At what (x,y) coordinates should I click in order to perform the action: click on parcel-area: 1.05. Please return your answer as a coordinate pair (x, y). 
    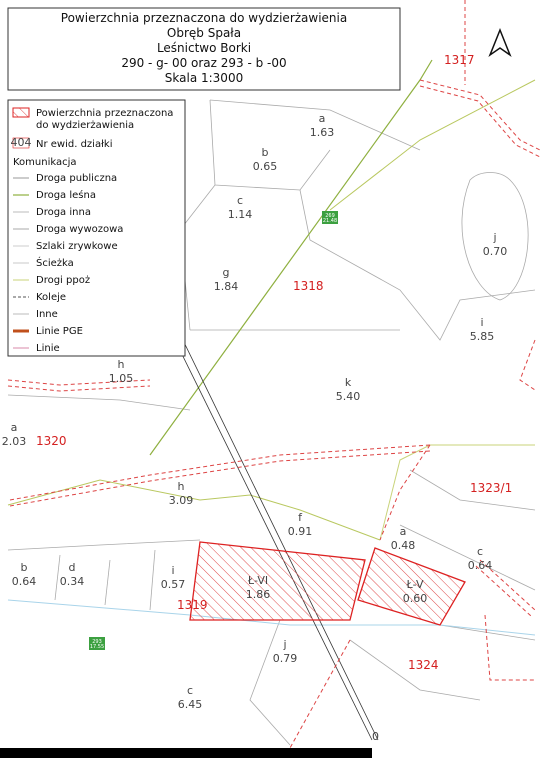
    Looking at the image, I should click on (121, 378).